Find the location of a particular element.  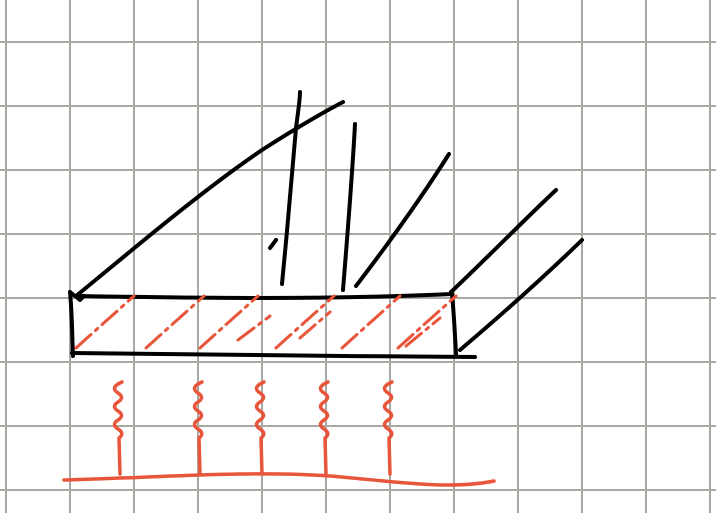

slab-left-flourish is located at coordinates (77, 296).